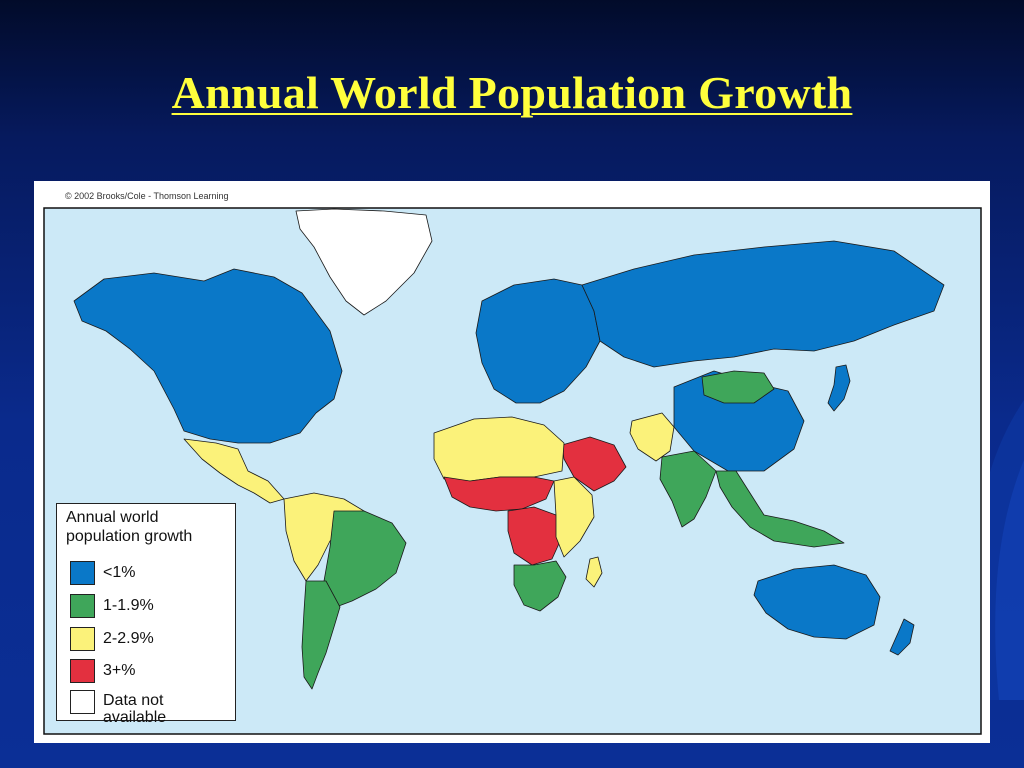 This screenshot has width=1024, height=768. Describe the element at coordinates (839, 388) in the screenshot. I see `region-japan` at that location.